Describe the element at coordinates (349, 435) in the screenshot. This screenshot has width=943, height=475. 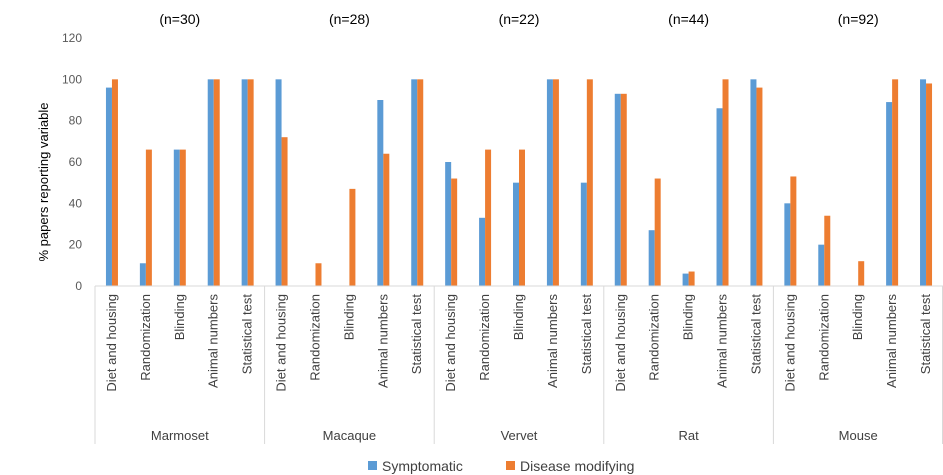
I see `group-label: Macaque` at that location.